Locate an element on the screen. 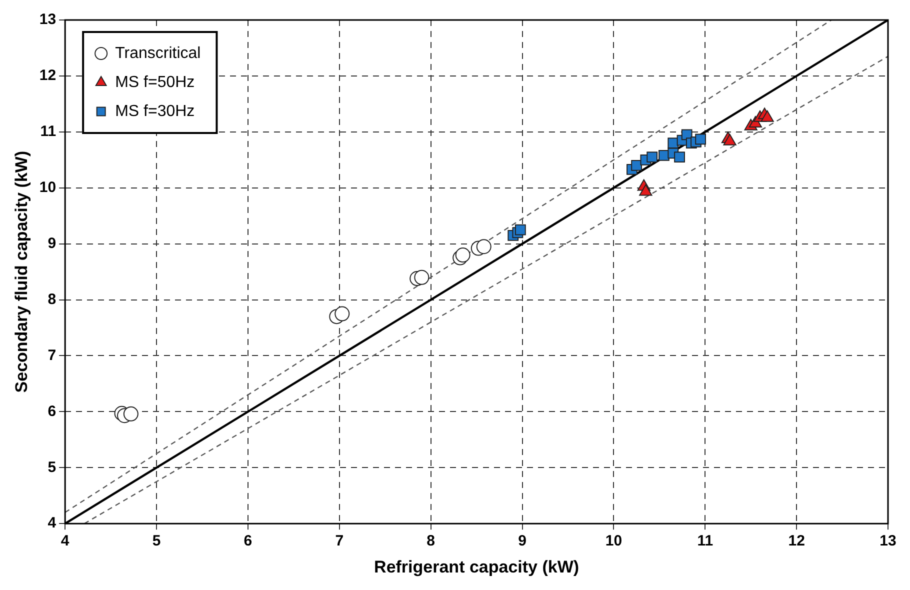 This screenshot has width=910, height=590. x-tick-label: 10 is located at coordinates (613, 541).